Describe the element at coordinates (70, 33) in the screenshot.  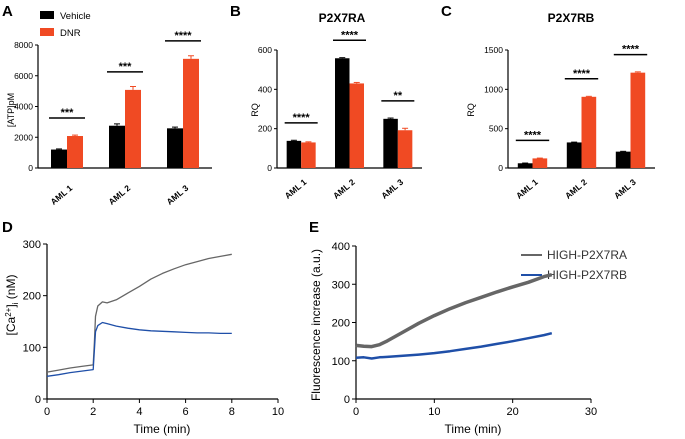
I see `legend-label-dnr: DNR` at that location.